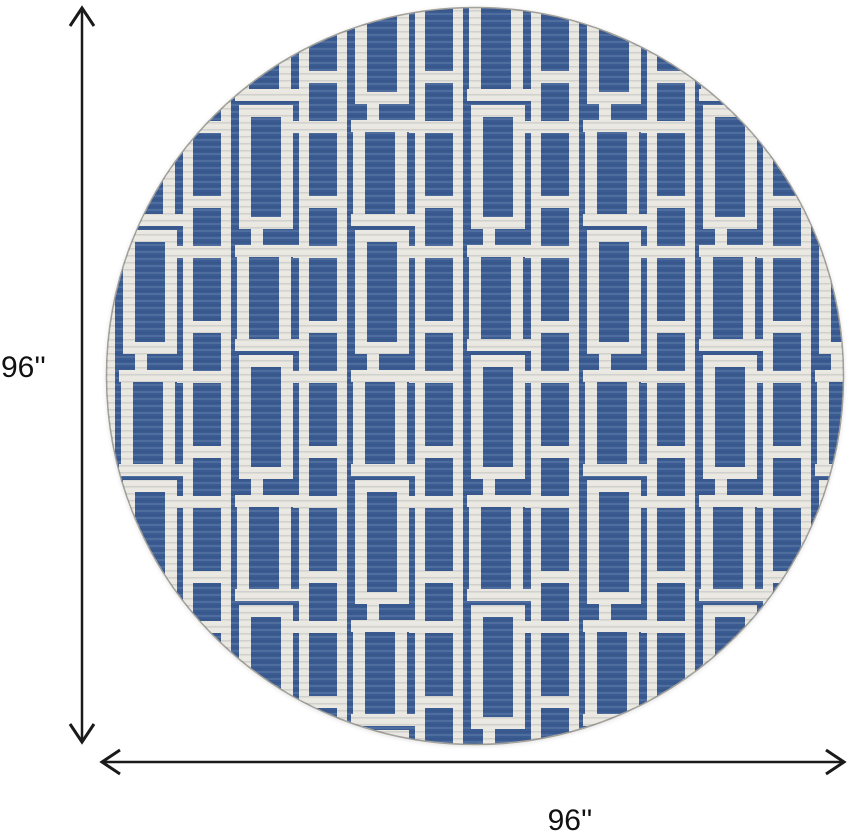  What do you see at coordinates (82, 375) in the screenshot?
I see `vertical-double-arrow-icon` at bounding box center [82, 375].